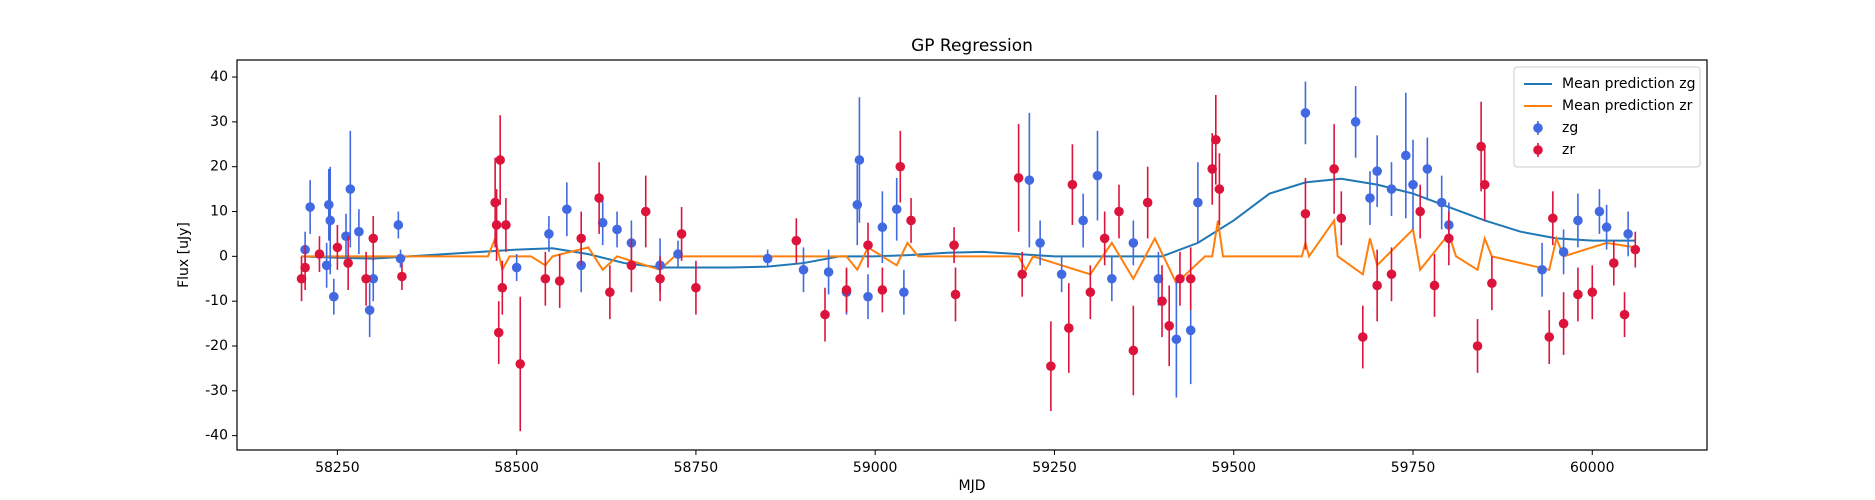 The image size is (1875, 500). Describe the element at coordinates (1592, 468) in the screenshot. I see `x-tick-label: 60000` at that location.